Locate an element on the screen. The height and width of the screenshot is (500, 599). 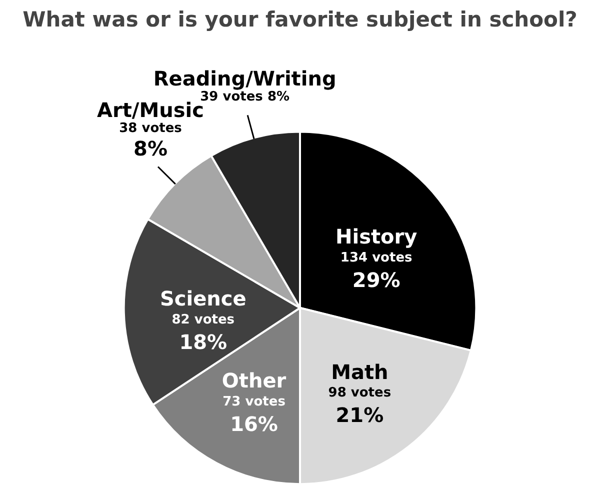
chart-title: What was or is your favorite subject in school? is located at coordinates (300, 20).